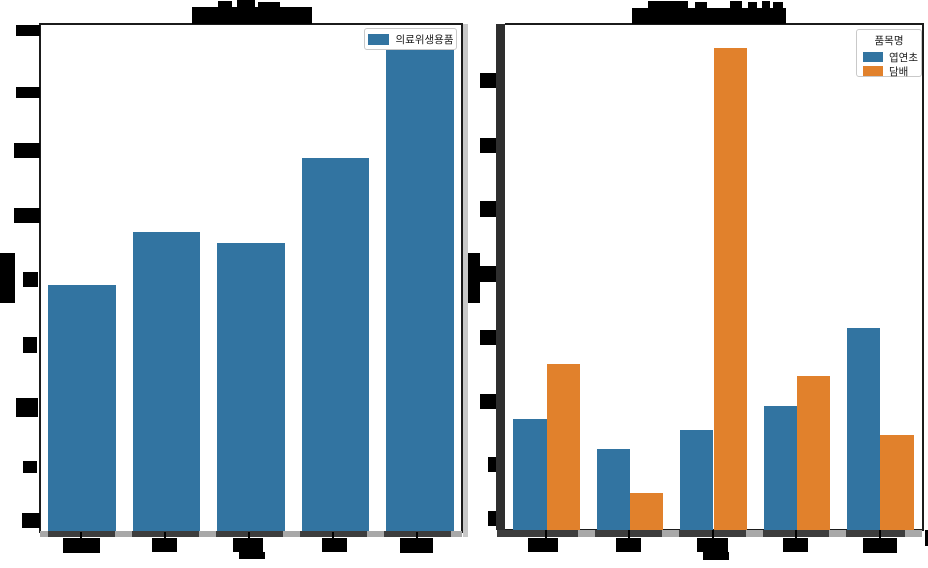 The width and height of the screenshot is (928, 568). I want to click on legend-label: 엽연초, so click(903, 57).